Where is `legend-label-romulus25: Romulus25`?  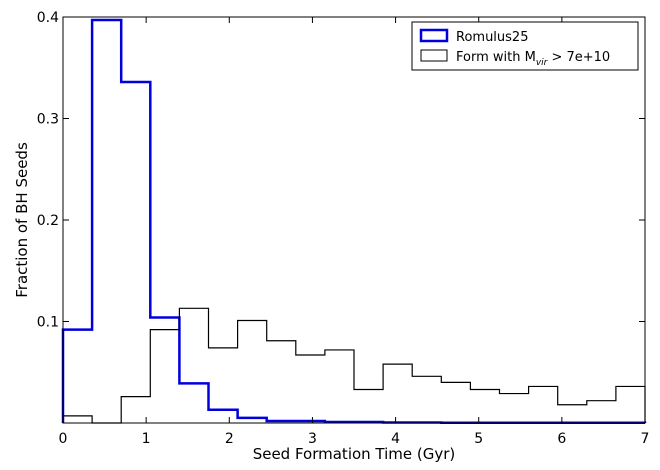 legend-label-romulus25: Romulus25 is located at coordinates (492, 37).